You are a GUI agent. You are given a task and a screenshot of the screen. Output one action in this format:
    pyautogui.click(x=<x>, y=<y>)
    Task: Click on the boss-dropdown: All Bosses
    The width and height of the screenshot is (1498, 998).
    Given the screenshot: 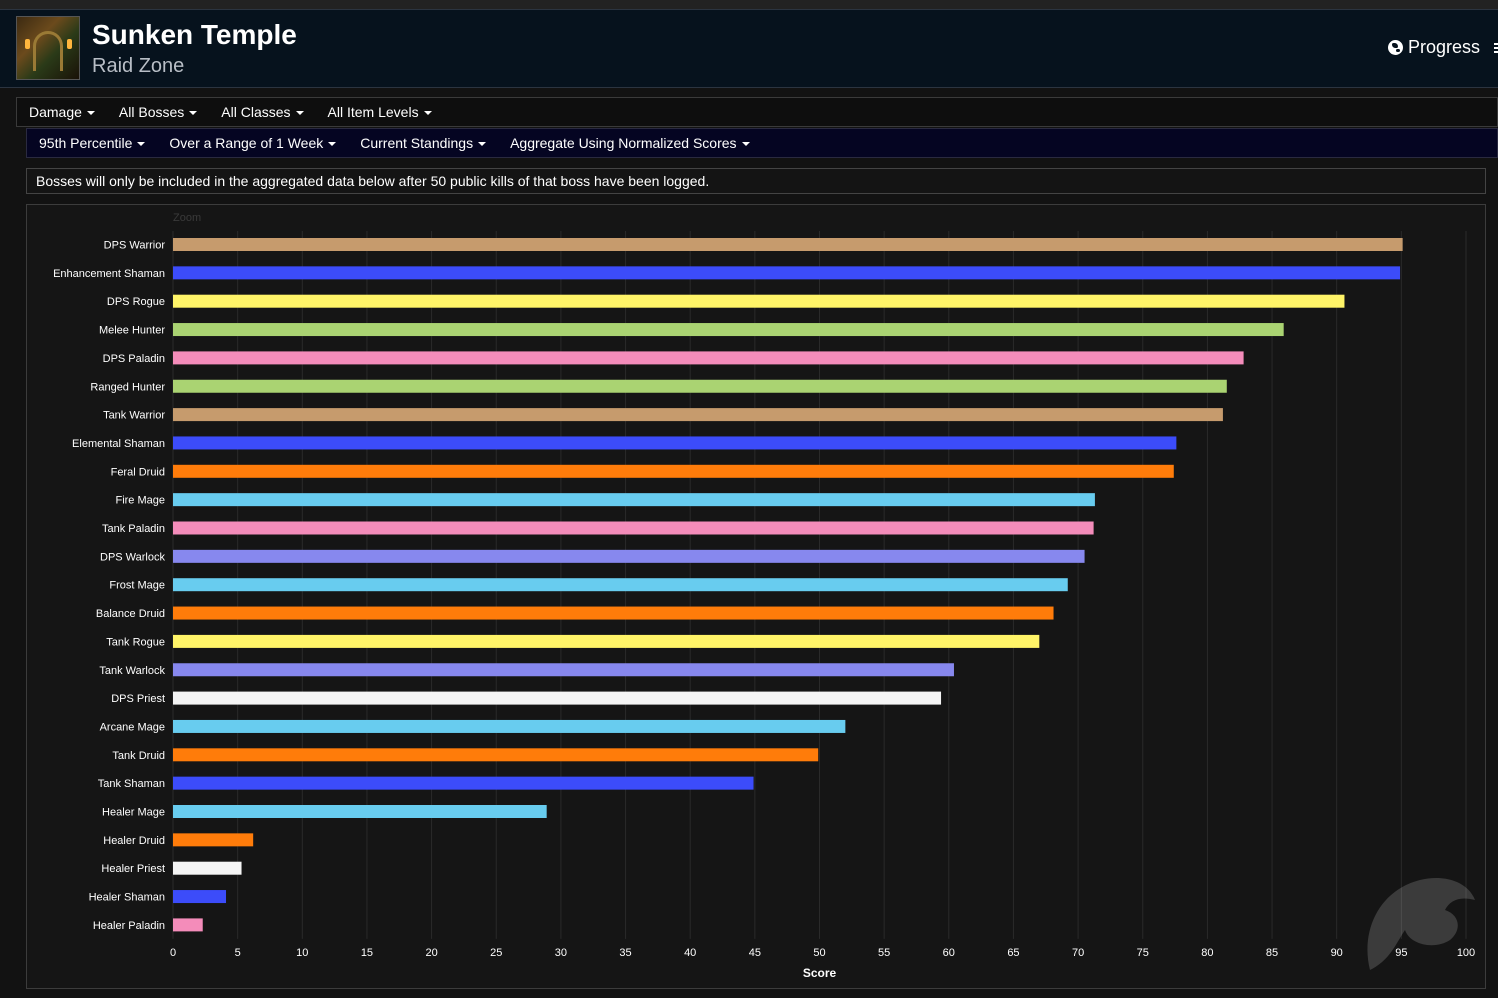 What is the action you would take?
    pyautogui.click(x=158, y=112)
    